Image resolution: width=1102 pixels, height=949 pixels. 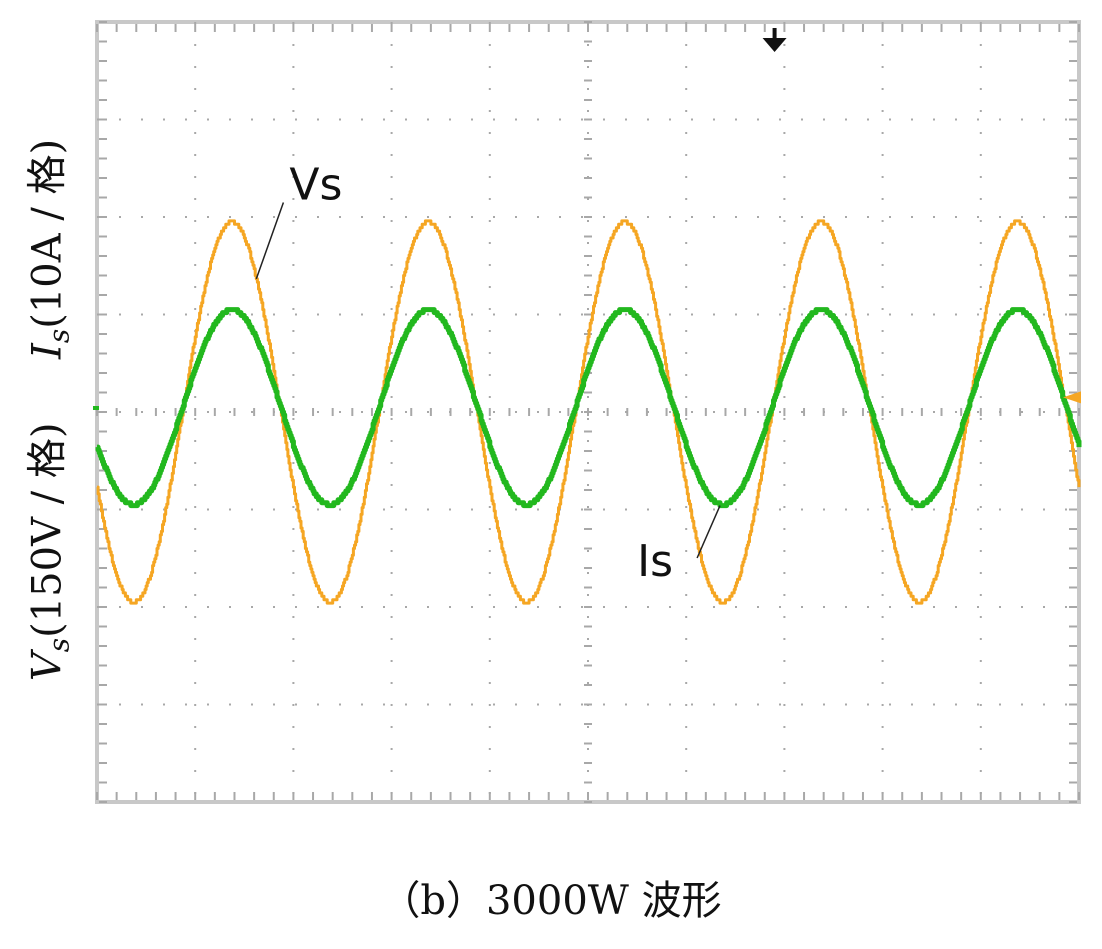 I want to click on annotation-leader-is, so click(x=708, y=532).